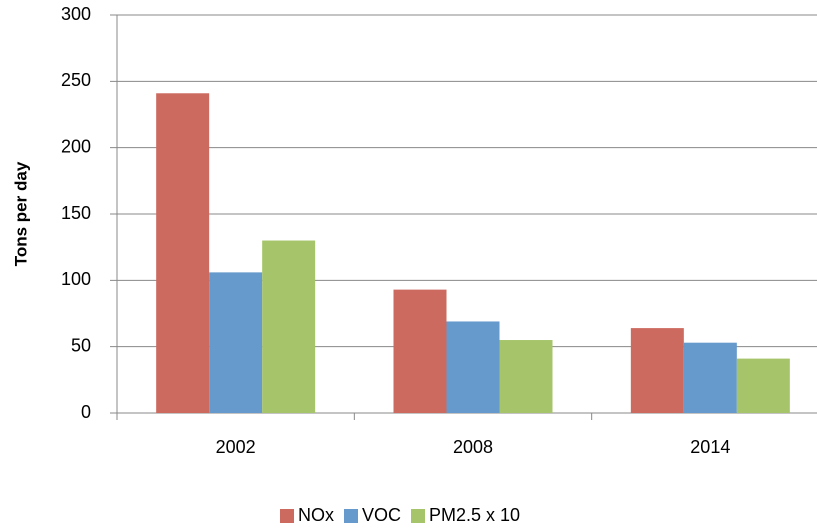 The height and width of the screenshot is (529, 817). I want to click on y-tick-label: 250, so click(76, 80).